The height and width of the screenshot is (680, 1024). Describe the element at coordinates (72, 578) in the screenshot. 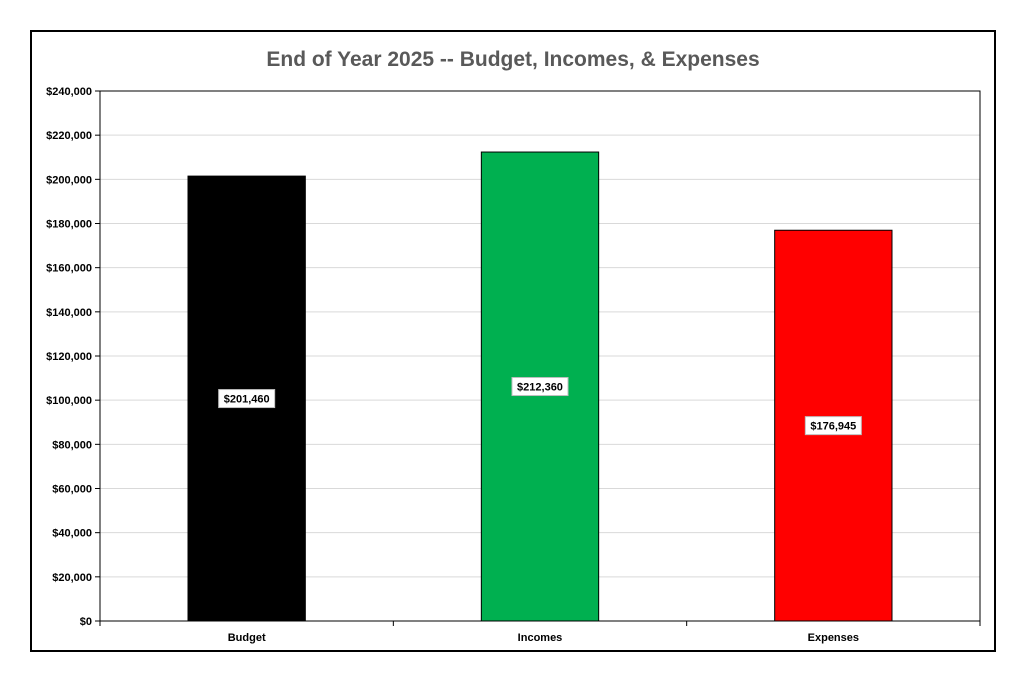

I see `y-tick-label: $20,000` at that location.